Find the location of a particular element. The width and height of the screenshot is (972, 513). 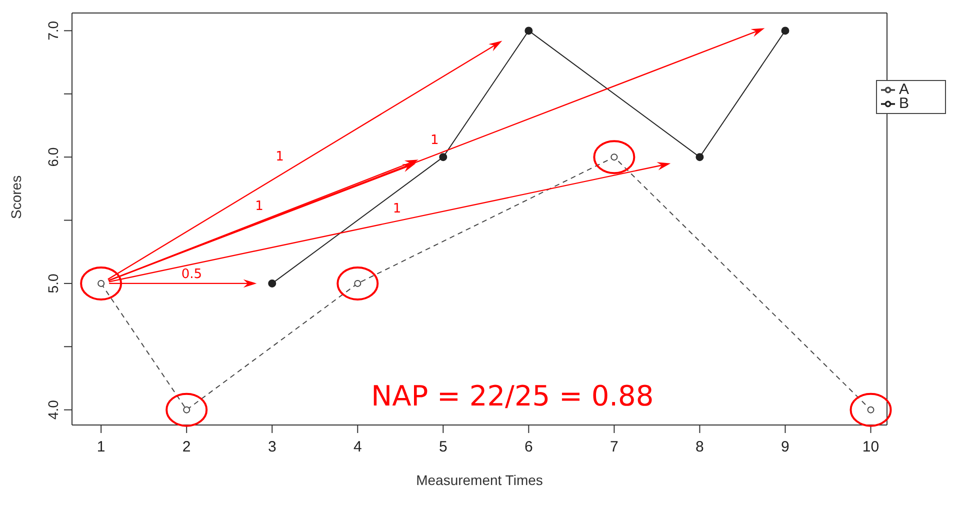

legend-label: A is located at coordinates (904, 89).